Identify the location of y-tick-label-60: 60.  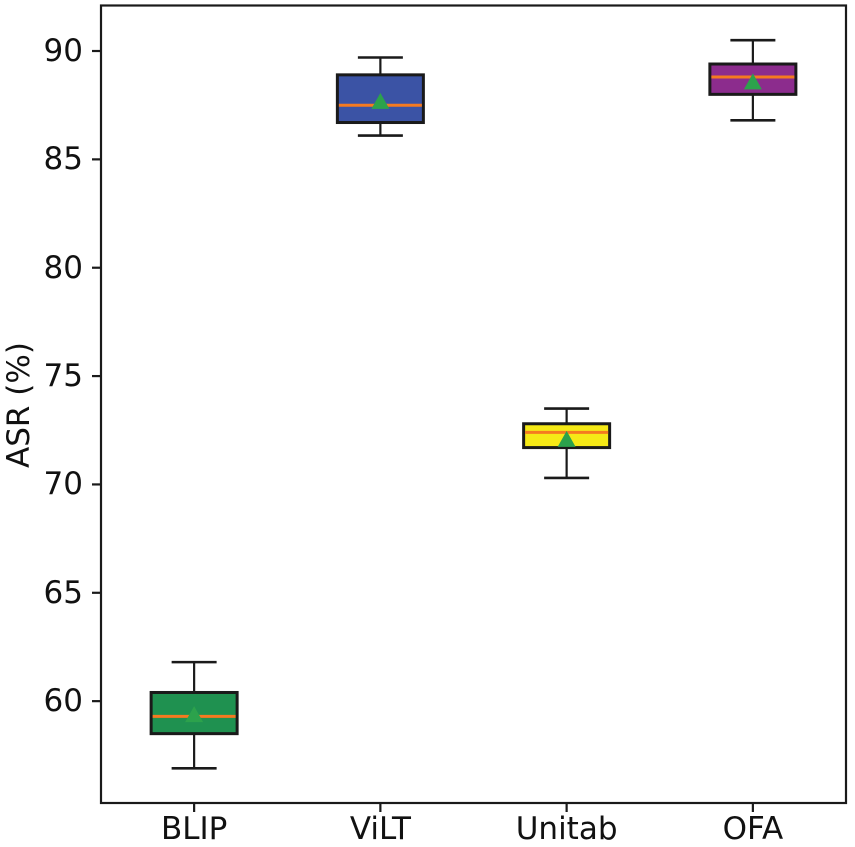
(63, 701).